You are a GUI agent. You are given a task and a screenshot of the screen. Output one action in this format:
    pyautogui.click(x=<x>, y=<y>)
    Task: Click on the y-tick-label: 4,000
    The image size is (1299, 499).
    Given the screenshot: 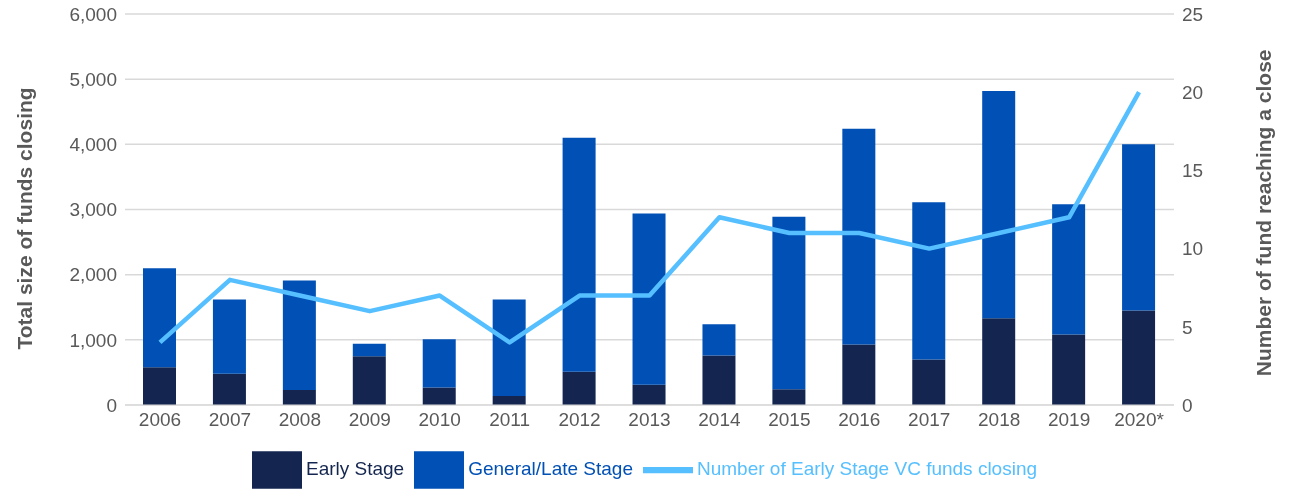 What is the action you would take?
    pyautogui.click(x=93, y=145)
    